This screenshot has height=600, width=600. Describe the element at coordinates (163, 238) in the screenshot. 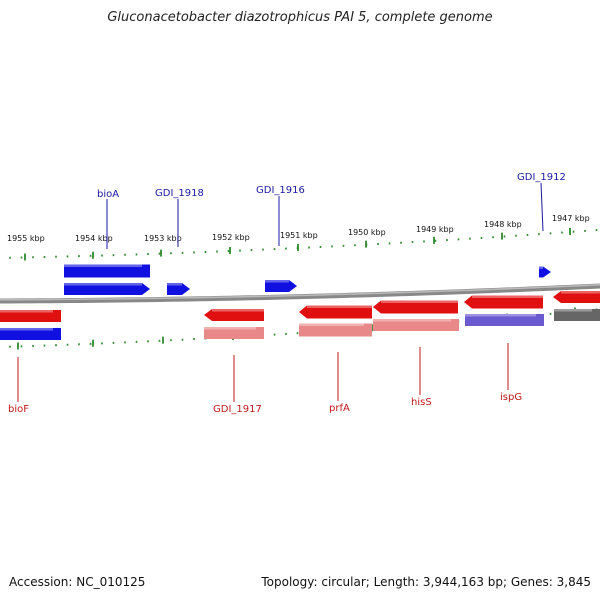

I see `scale-label: 1953 kbp` at that location.